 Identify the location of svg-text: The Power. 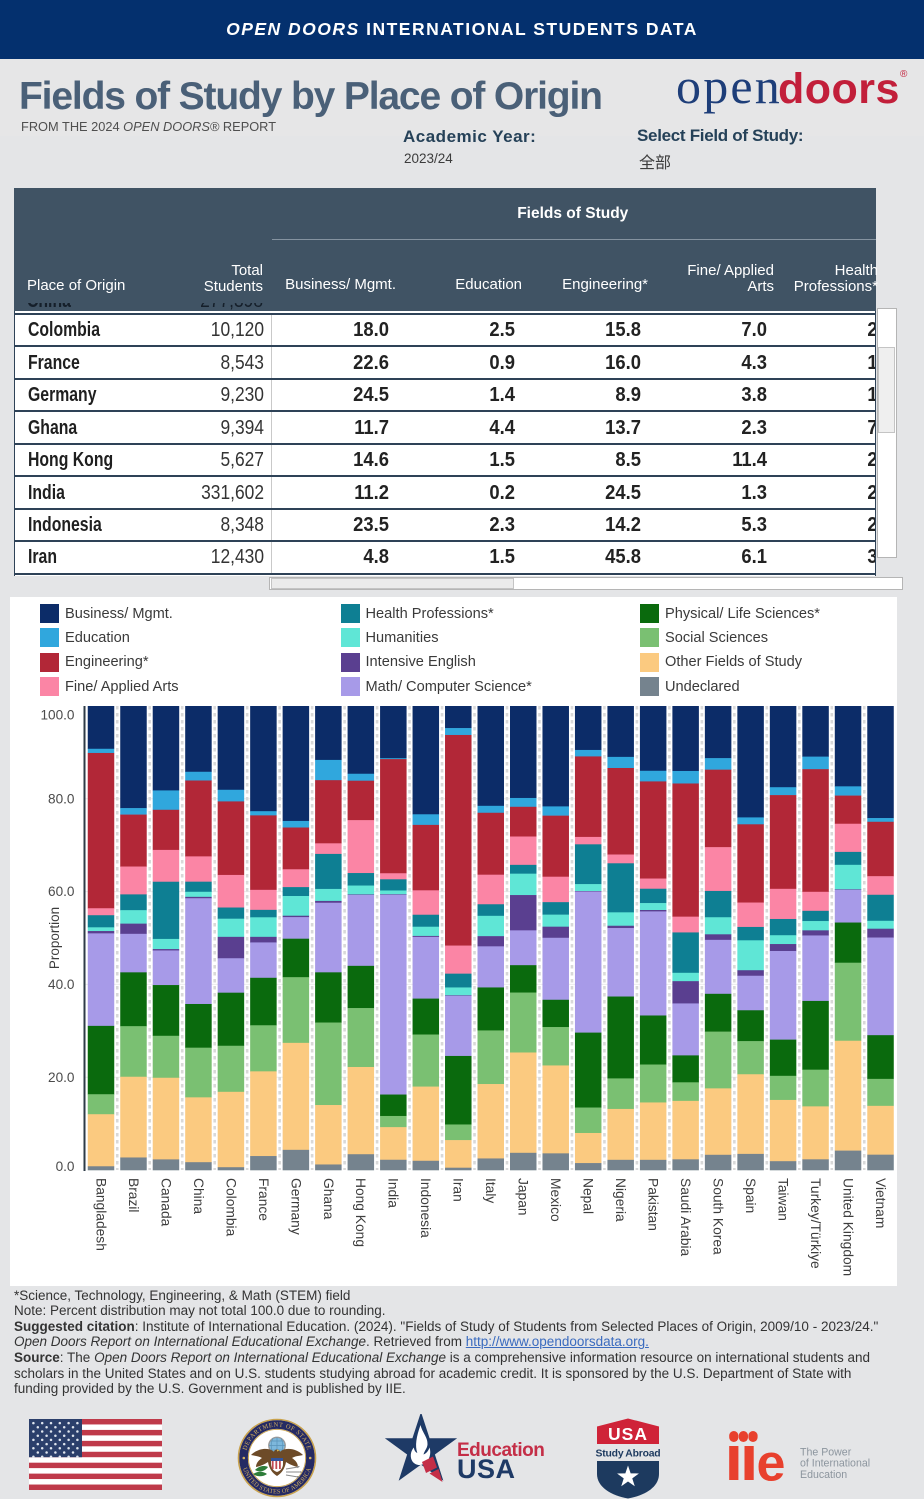
(826, 1453).